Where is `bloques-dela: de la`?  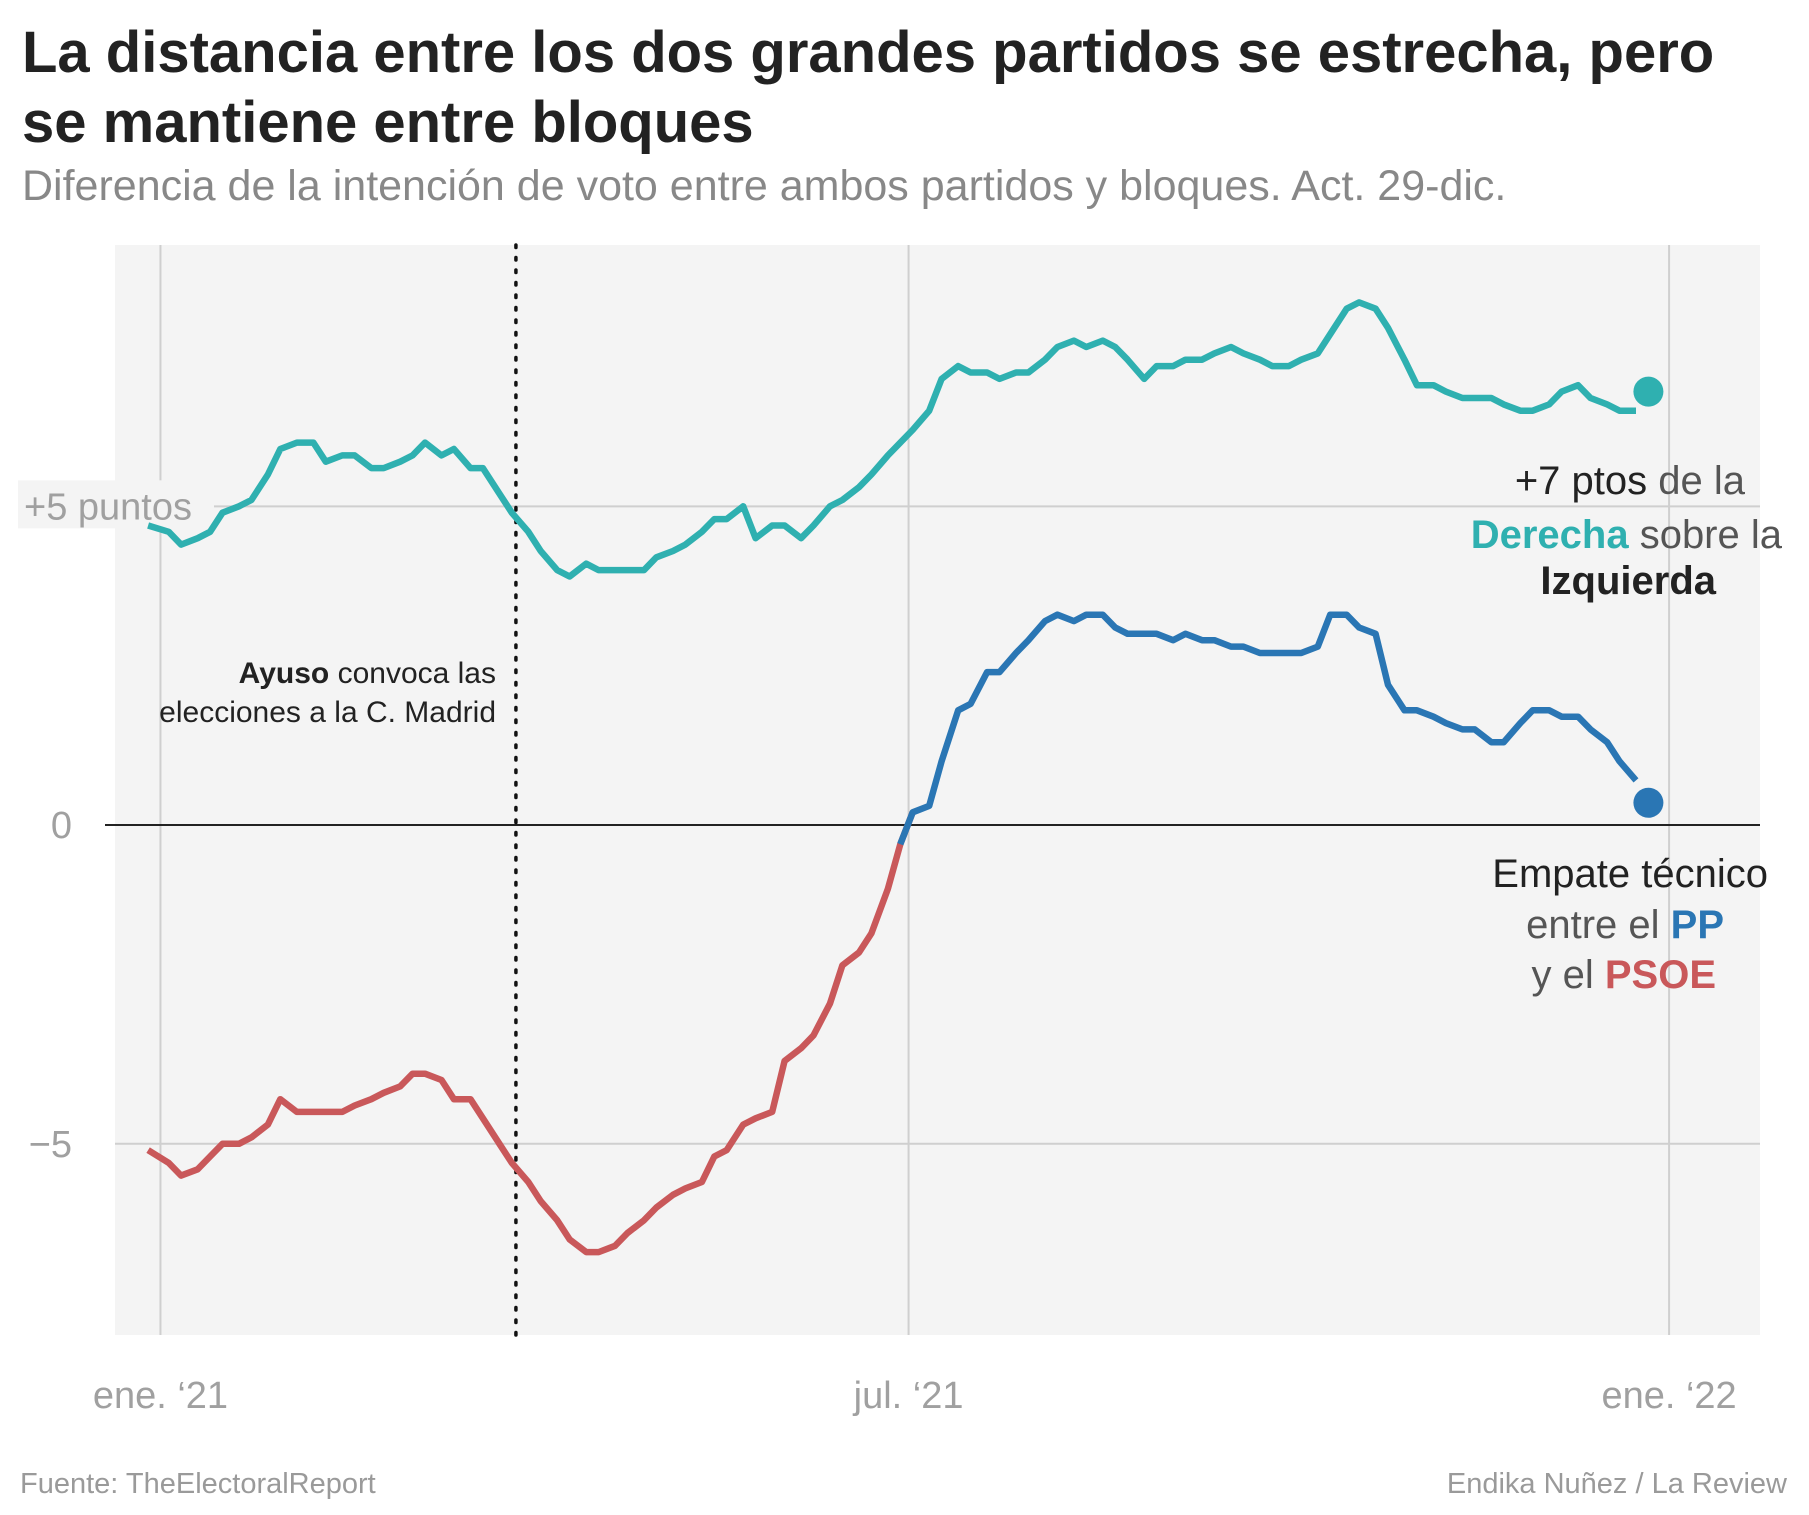 bloques-dela: de la is located at coordinates (1696, 481).